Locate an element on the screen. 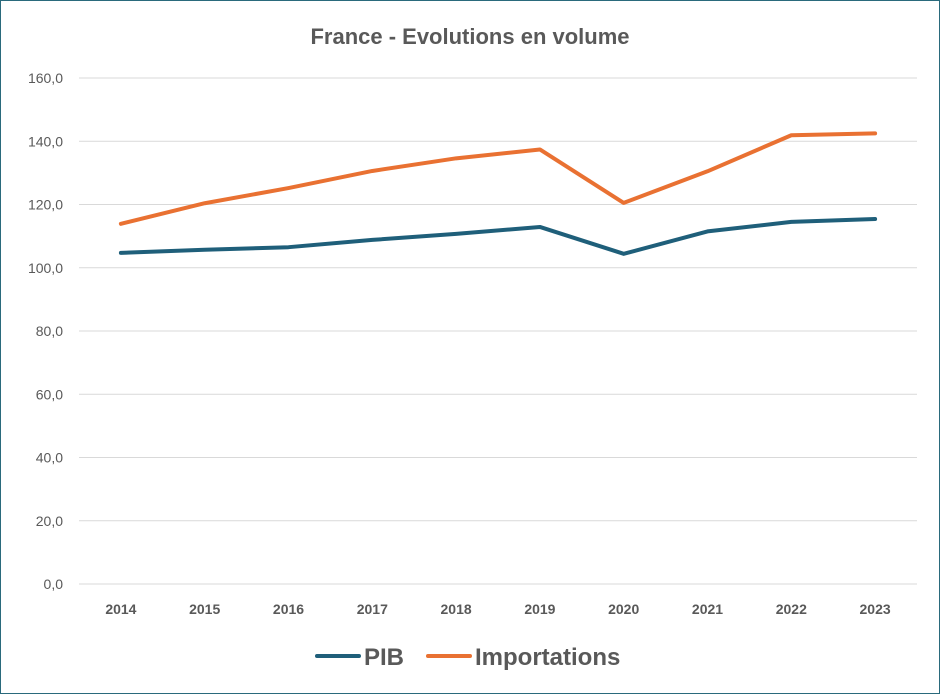 The height and width of the screenshot is (694, 940). x-tick-label: 2016 is located at coordinates (288, 609).